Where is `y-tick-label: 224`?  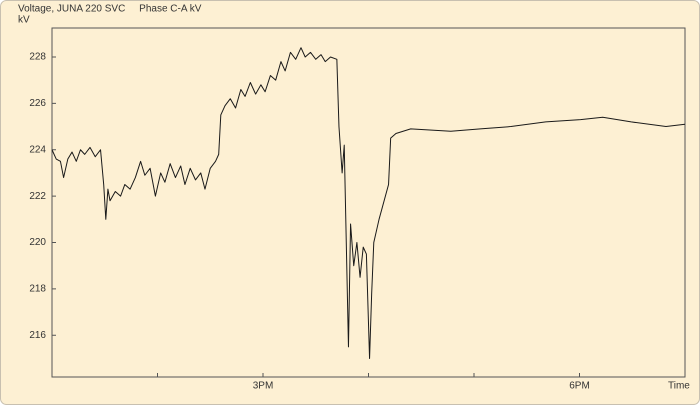 y-tick-label: 224 is located at coordinates (37, 149).